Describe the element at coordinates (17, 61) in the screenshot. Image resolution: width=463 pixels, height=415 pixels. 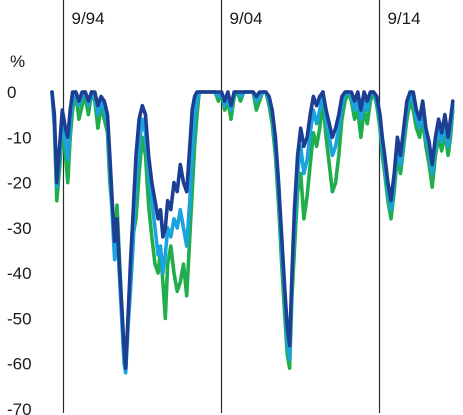
I see `y-axis-unit-label: %` at that location.